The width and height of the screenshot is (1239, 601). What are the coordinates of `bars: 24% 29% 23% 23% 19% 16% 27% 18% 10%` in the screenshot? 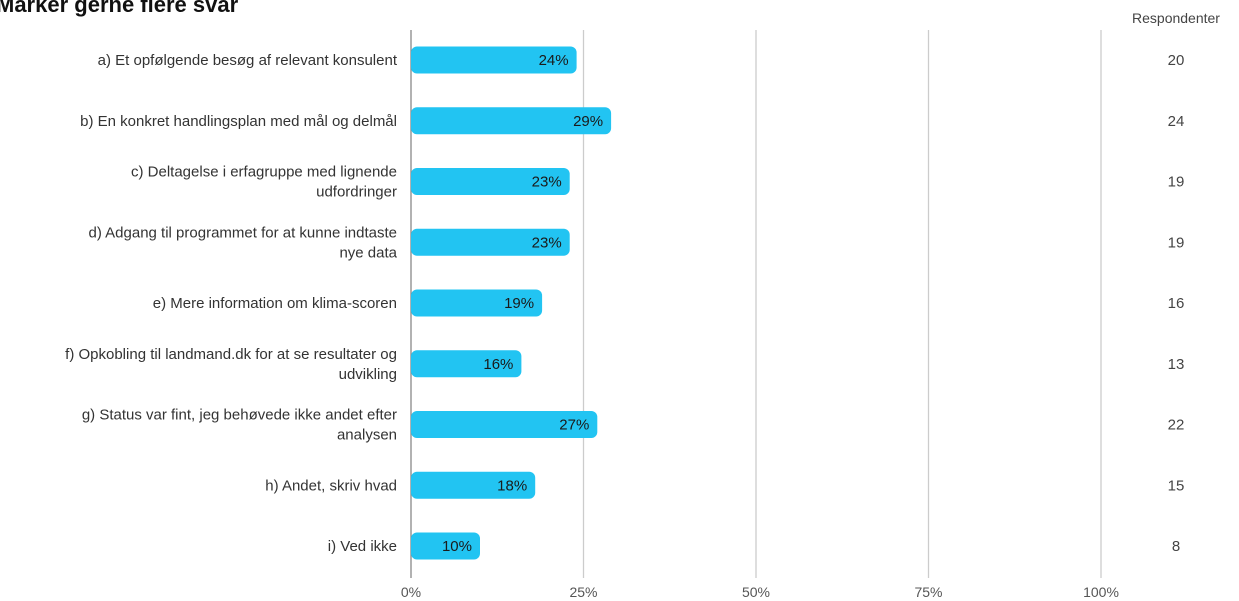 It's located at (511, 303).